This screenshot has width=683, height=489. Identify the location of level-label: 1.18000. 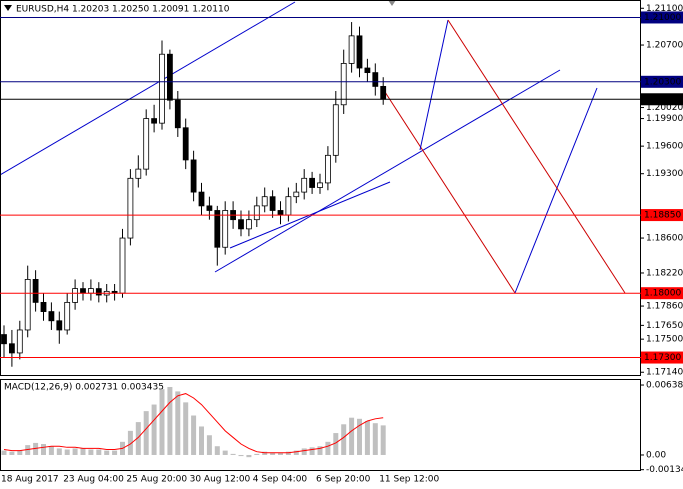
(662, 294).